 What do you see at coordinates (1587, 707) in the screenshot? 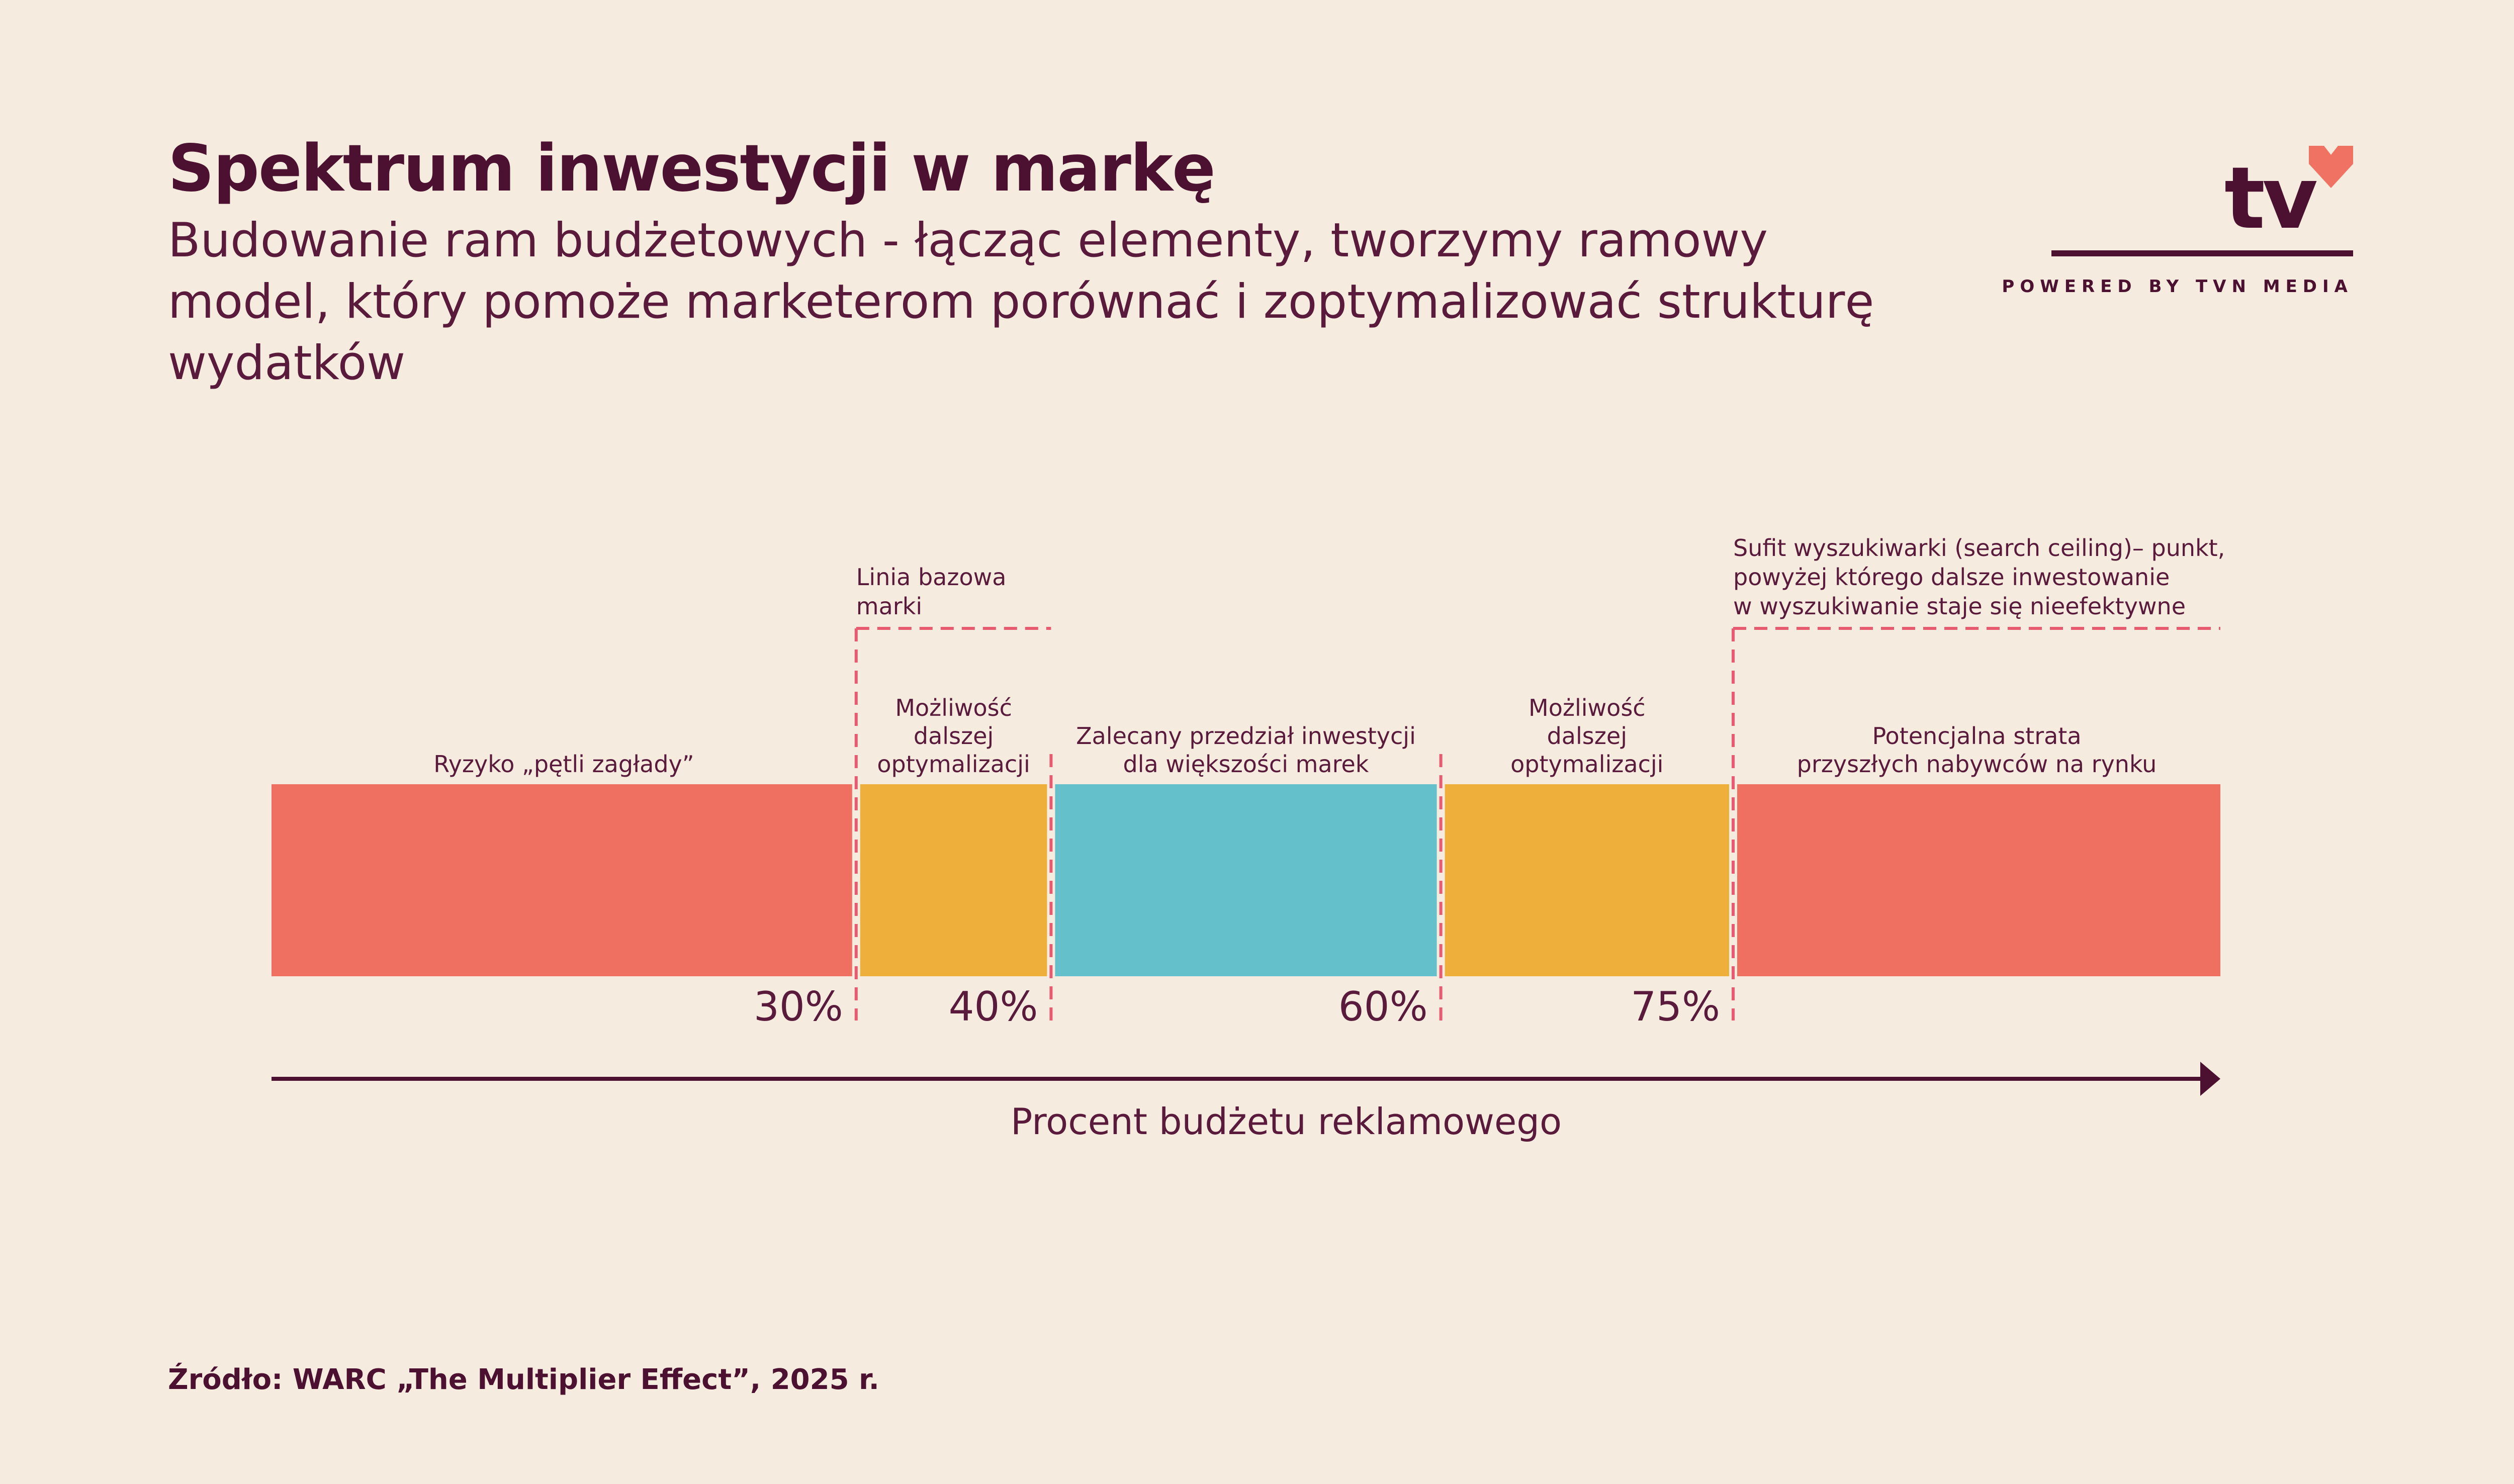
I see `segment-label-4: Możliwość` at bounding box center [1587, 707].